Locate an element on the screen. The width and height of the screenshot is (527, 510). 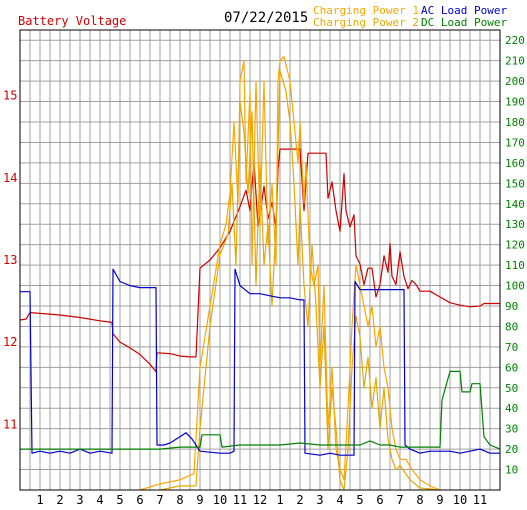
right-tick-label: 190 is located at coordinates (515, 102).